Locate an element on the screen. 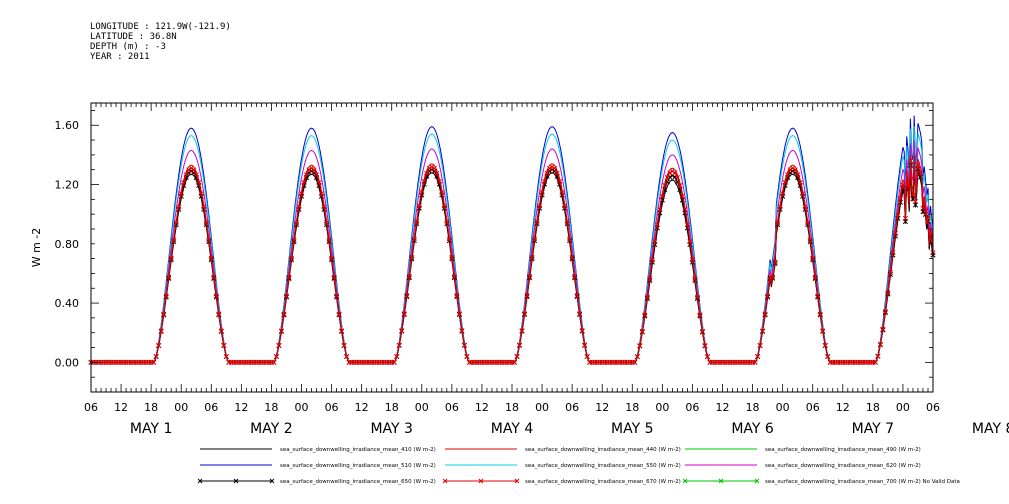 The width and height of the screenshot is (1009, 504). x-day-label: MAY 6 is located at coordinates (752, 429).